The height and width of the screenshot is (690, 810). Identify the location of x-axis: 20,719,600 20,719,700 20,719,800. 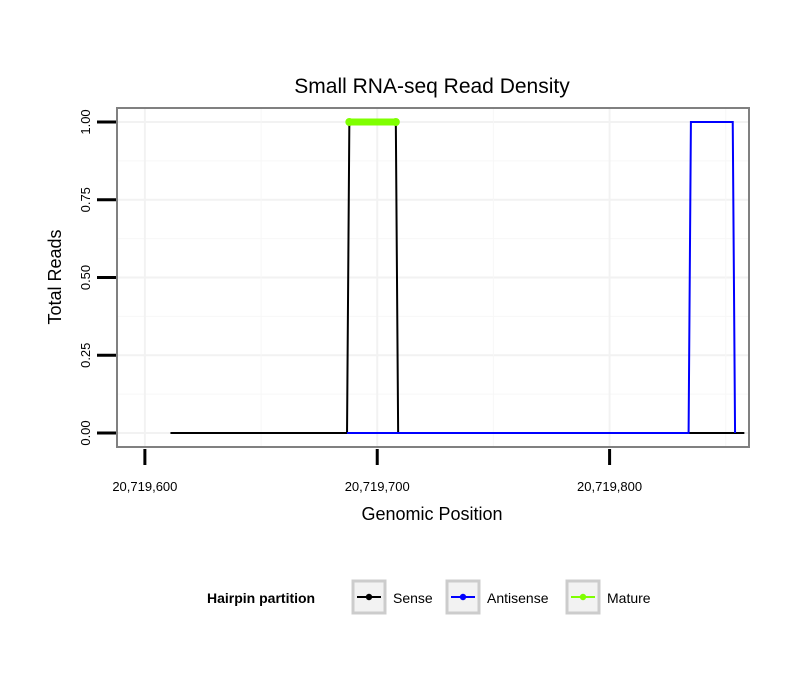
(377, 471).